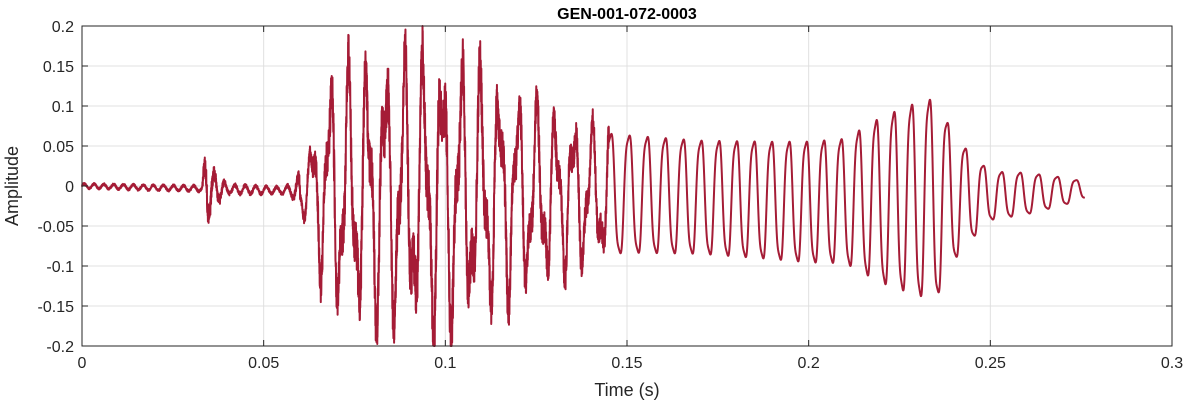 The height and width of the screenshot is (404, 1188). I want to click on x-tick-label: 0.3, so click(1172, 363).